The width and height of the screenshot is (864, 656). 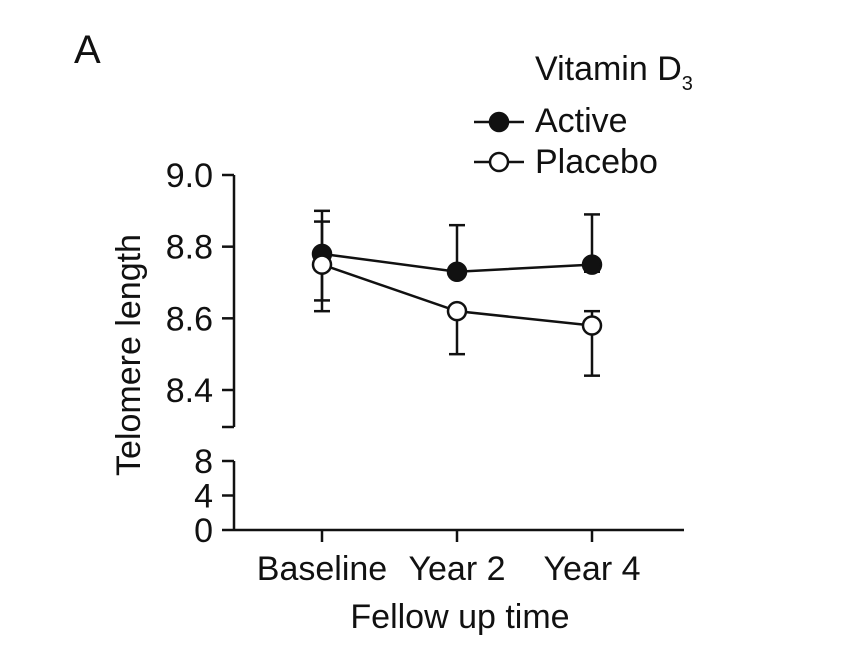 What do you see at coordinates (200, 283) in the screenshot?
I see `y-ticks-upper: 9.0 8.8 8.6 8.4` at bounding box center [200, 283].